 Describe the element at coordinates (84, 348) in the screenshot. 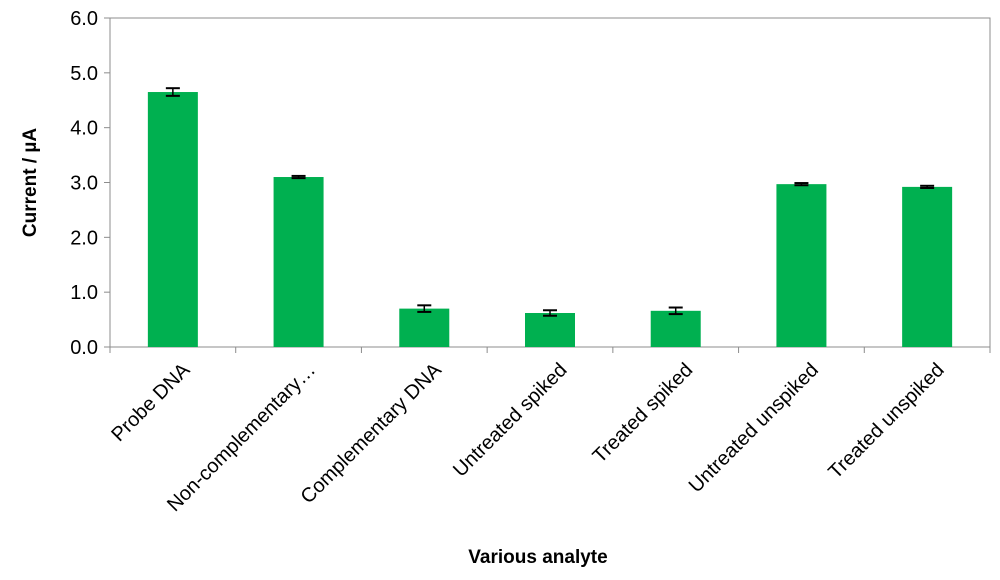

I see `y-tick-label: 0.0` at that location.